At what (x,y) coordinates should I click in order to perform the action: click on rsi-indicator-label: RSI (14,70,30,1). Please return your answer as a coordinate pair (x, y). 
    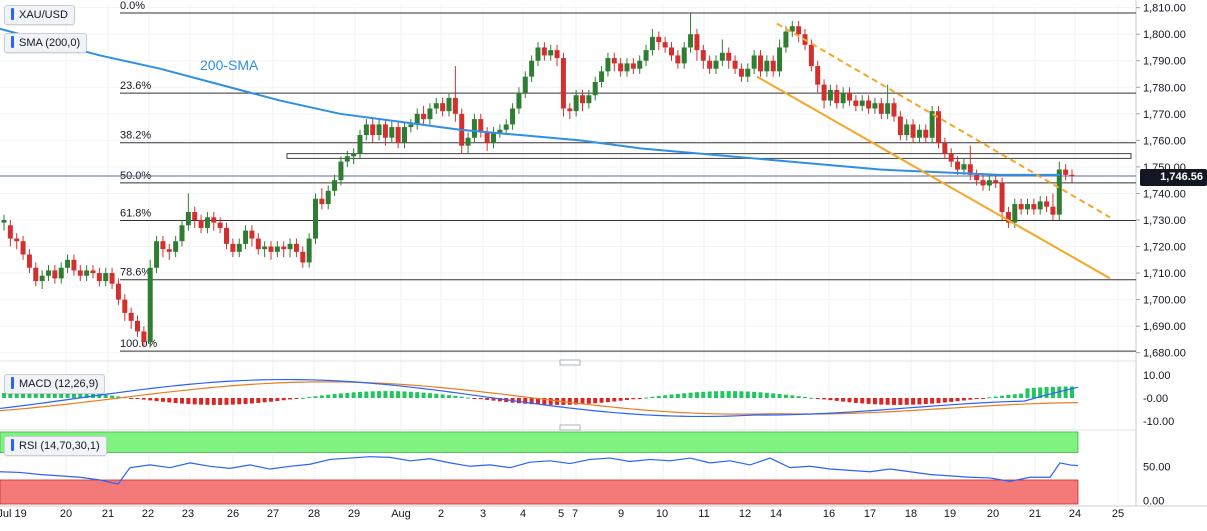
    Looking at the image, I should click on (55, 446).